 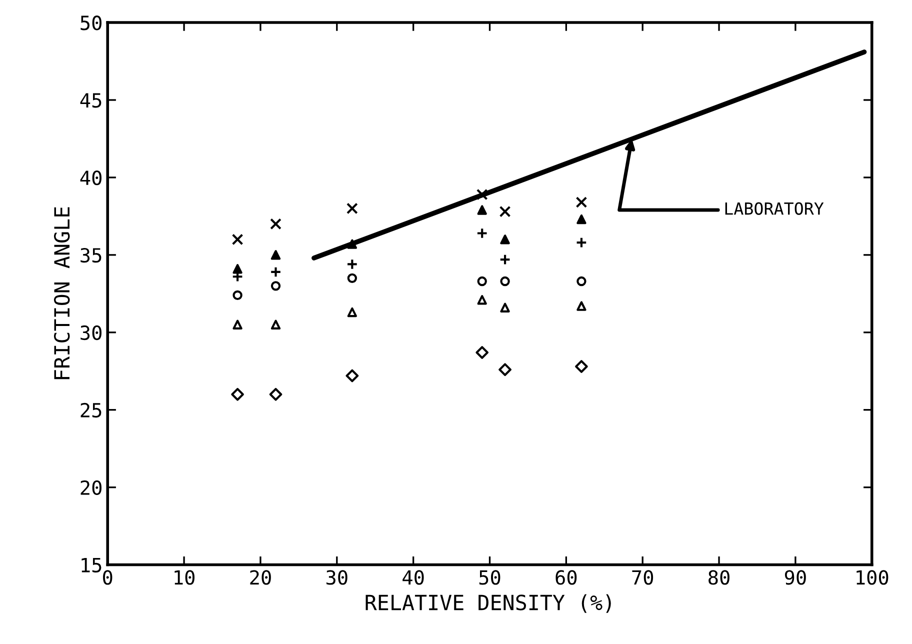 I want to click on y-tick-label: 50, so click(x=91, y=23).